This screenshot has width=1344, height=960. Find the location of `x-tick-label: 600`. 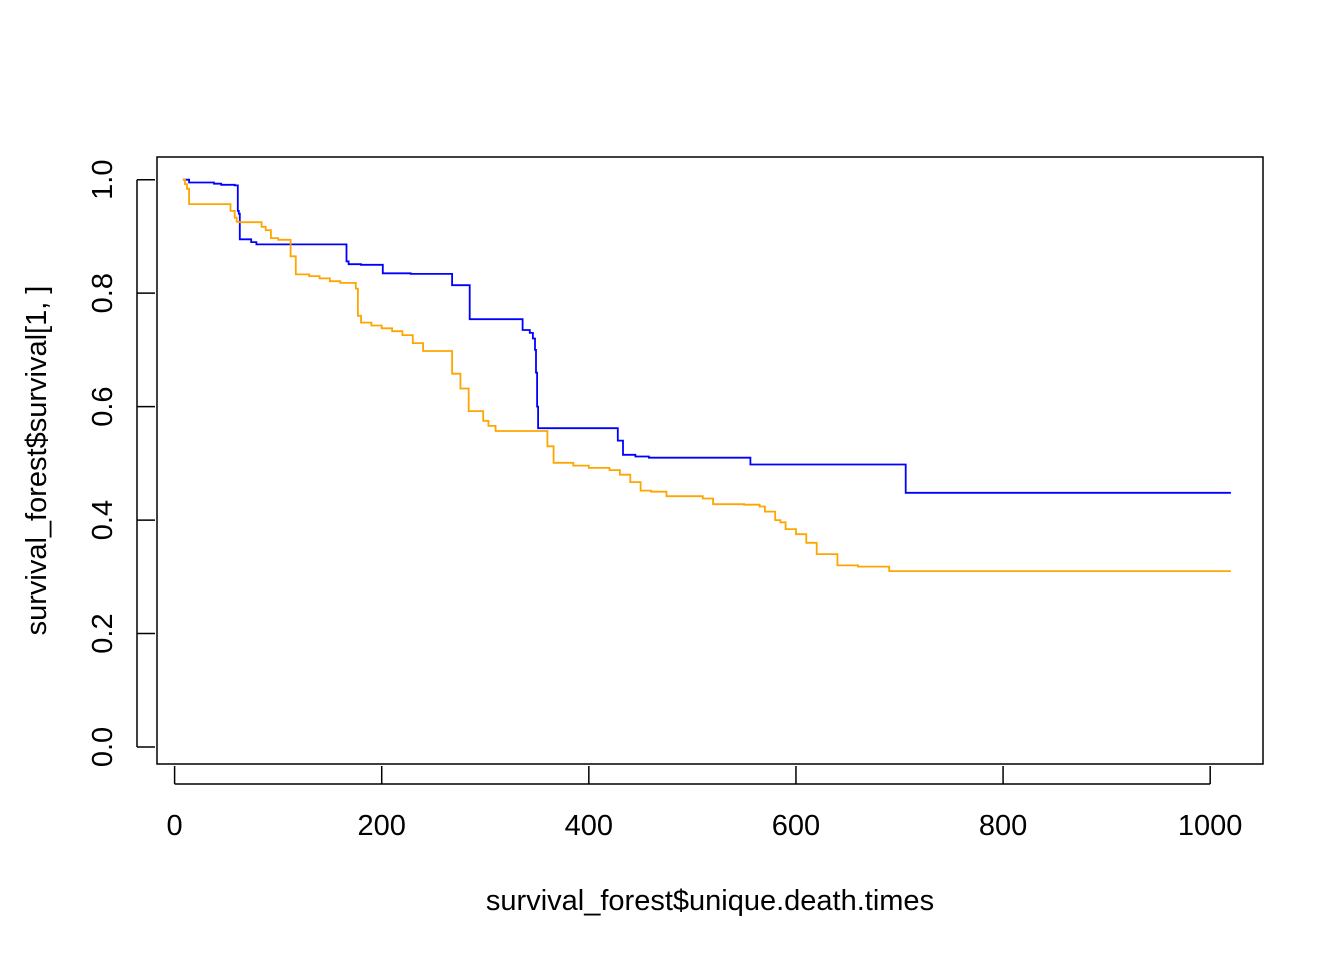

x-tick-label: 600 is located at coordinates (796, 826).